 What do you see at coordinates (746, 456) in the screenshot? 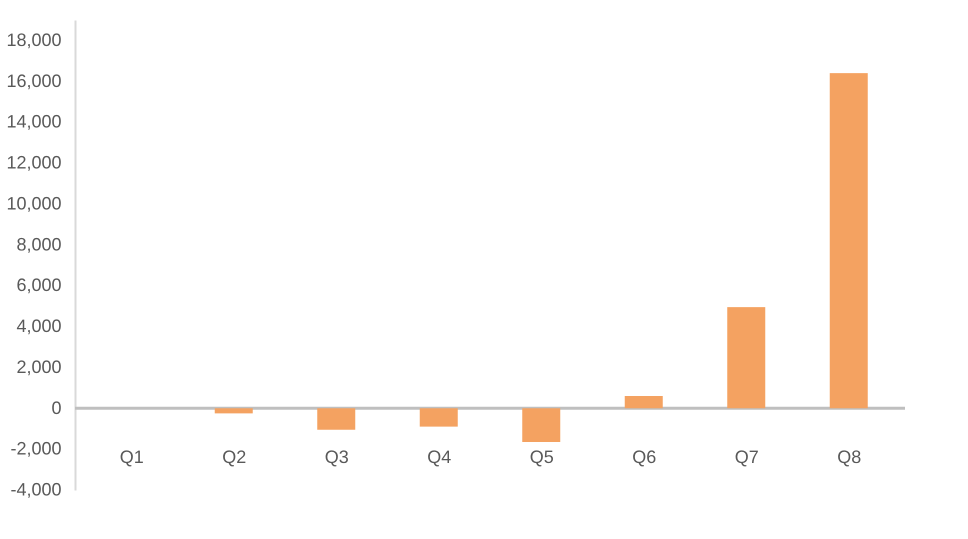
I see `x-tick-label: Q7` at bounding box center [746, 456].